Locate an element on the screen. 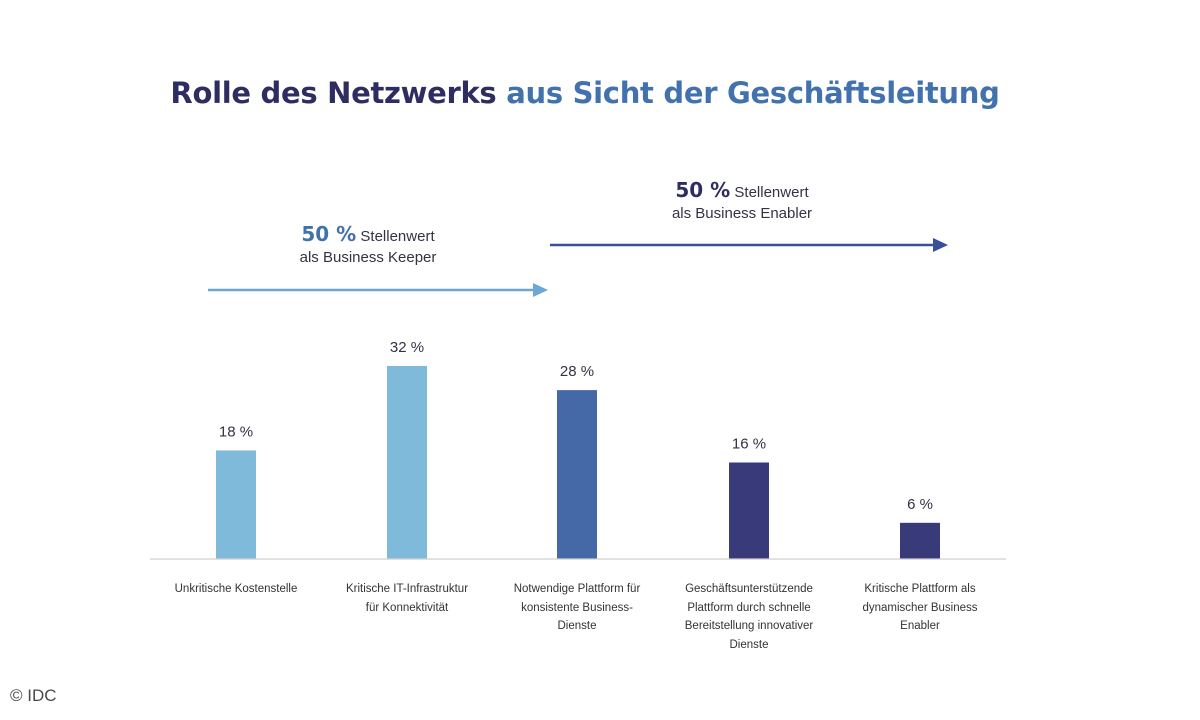 Image resolution: width=1200 pixels, height=720 pixels. bar-value-label-1: 18 % is located at coordinates (236, 431).